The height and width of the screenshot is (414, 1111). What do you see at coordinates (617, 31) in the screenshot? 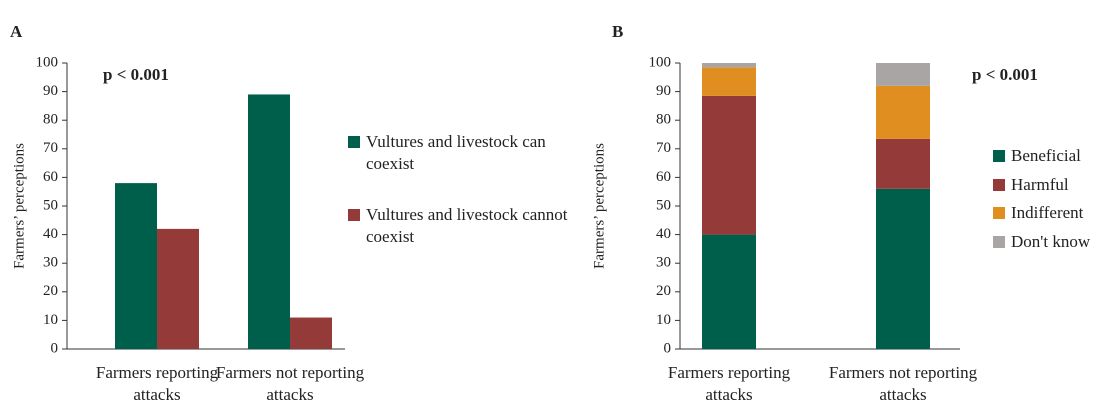
I see `panel-label: B` at bounding box center [617, 31].